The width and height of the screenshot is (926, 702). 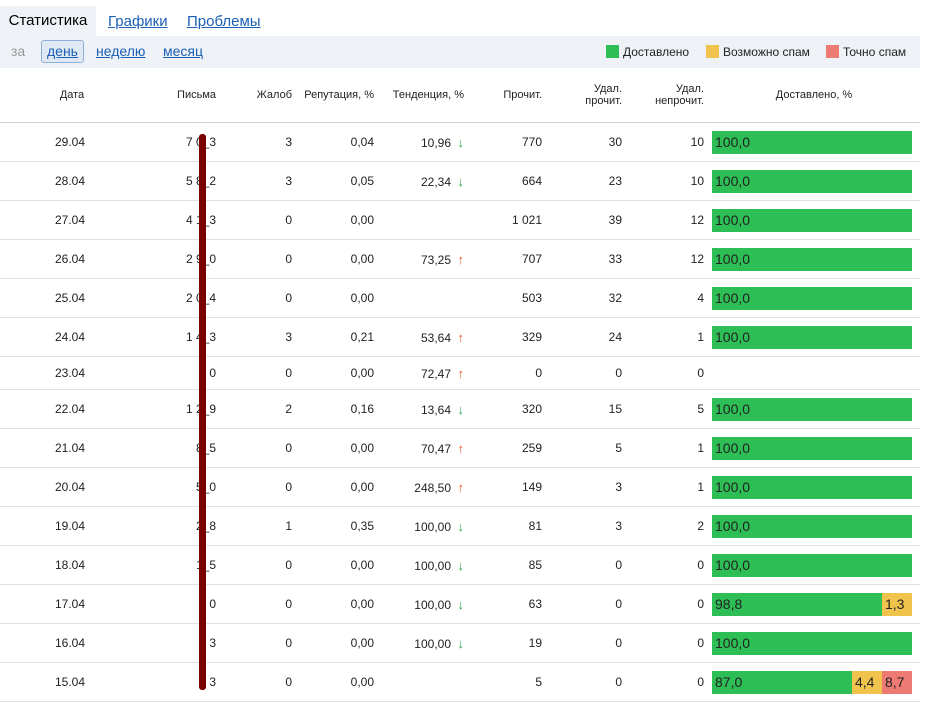 I want to click on cell-date-value: 29.04, so click(x=70, y=142).